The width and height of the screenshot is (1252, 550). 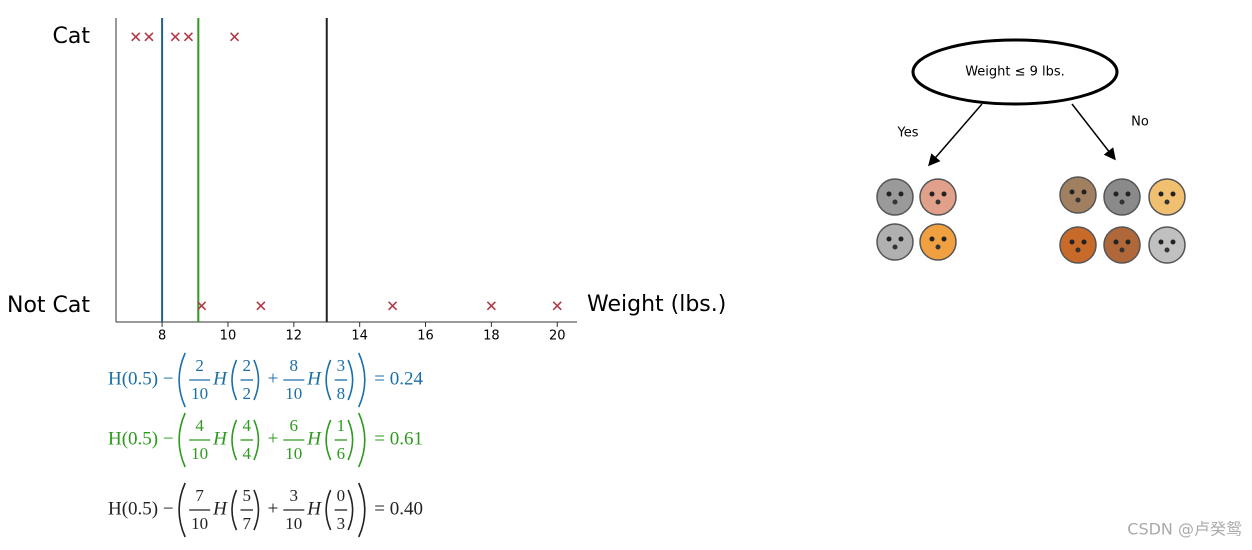 What do you see at coordinates (199, 365) in the screenshot?
I see `fraction-num: 2` at bounding box center [199, 365].